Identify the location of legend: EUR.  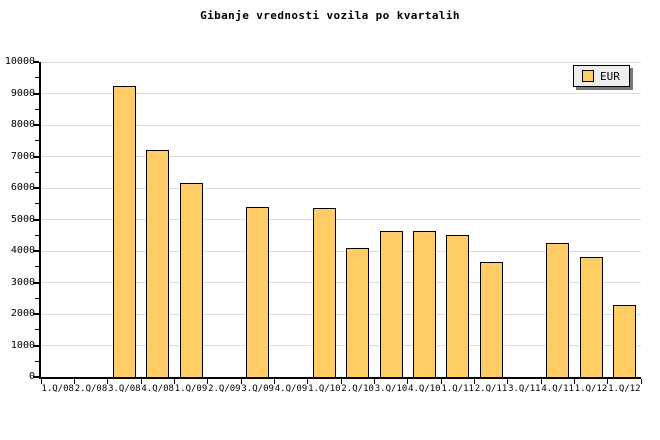
(601, 76).